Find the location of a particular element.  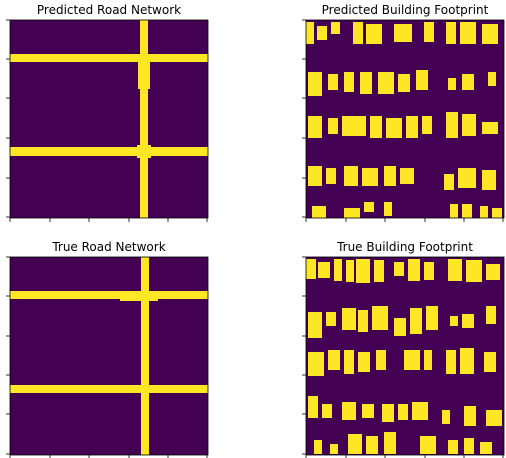

panel-title: True Road Network is located at coordinates (108, 247).